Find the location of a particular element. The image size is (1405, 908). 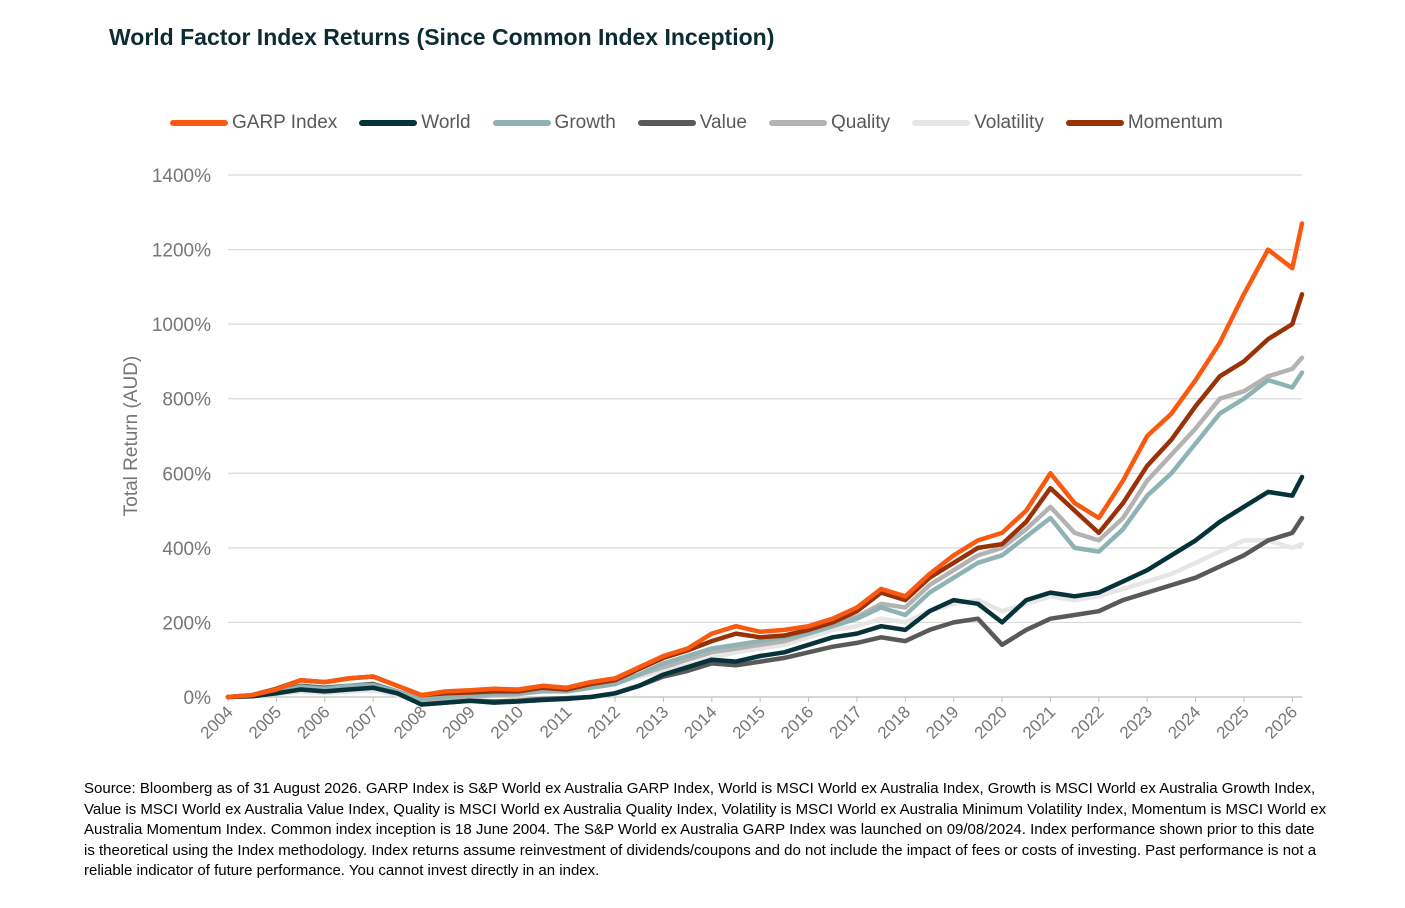

y-tick-label: 600% is located at coordinates (186, 474).